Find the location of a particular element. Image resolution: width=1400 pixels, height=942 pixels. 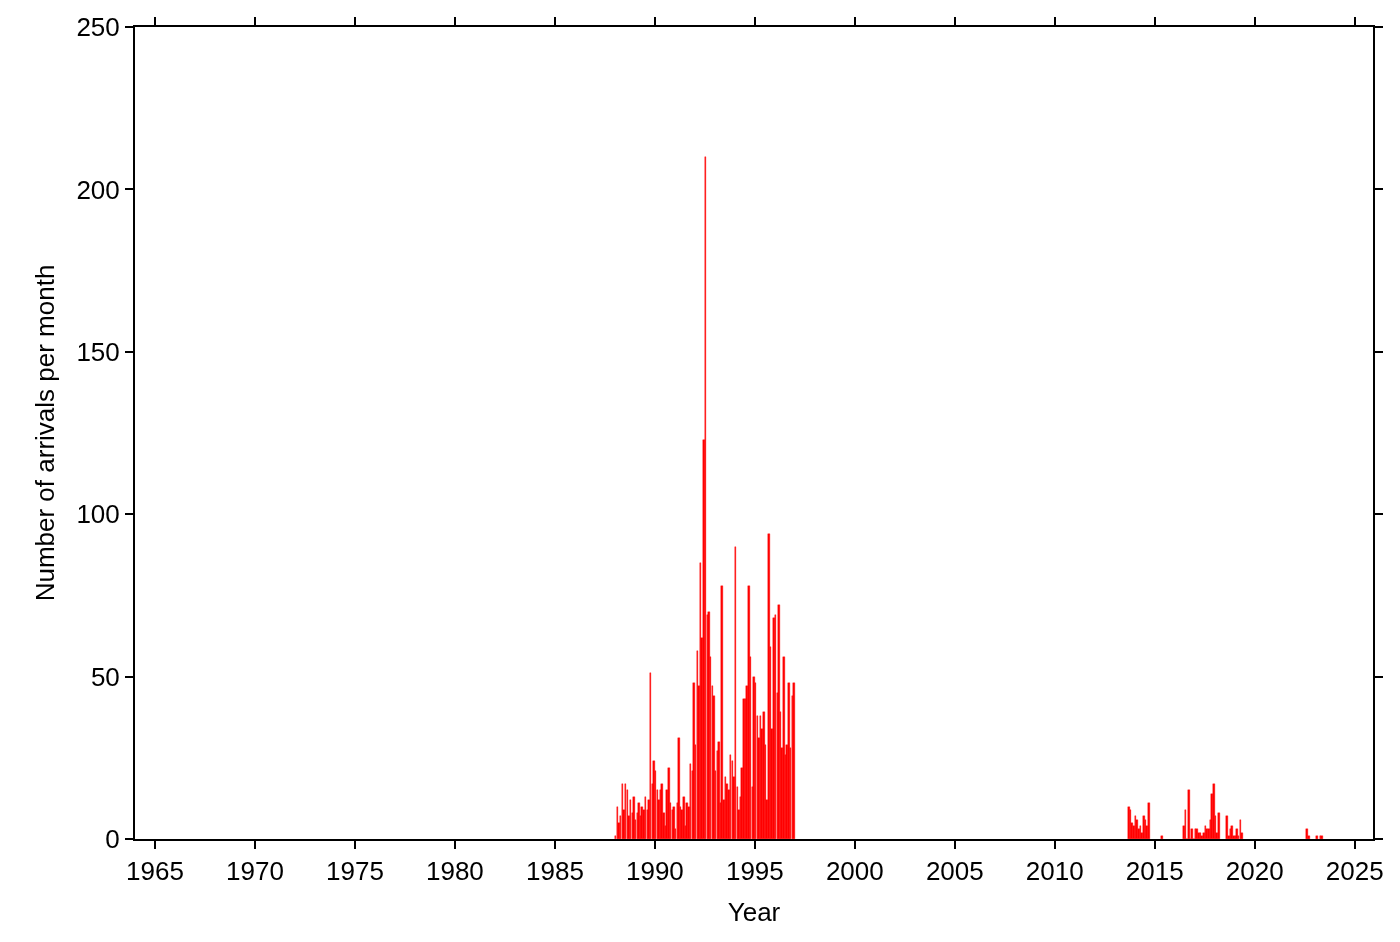

y-axis-title: Number of arrivals per month is located at coordinates (45, 433).